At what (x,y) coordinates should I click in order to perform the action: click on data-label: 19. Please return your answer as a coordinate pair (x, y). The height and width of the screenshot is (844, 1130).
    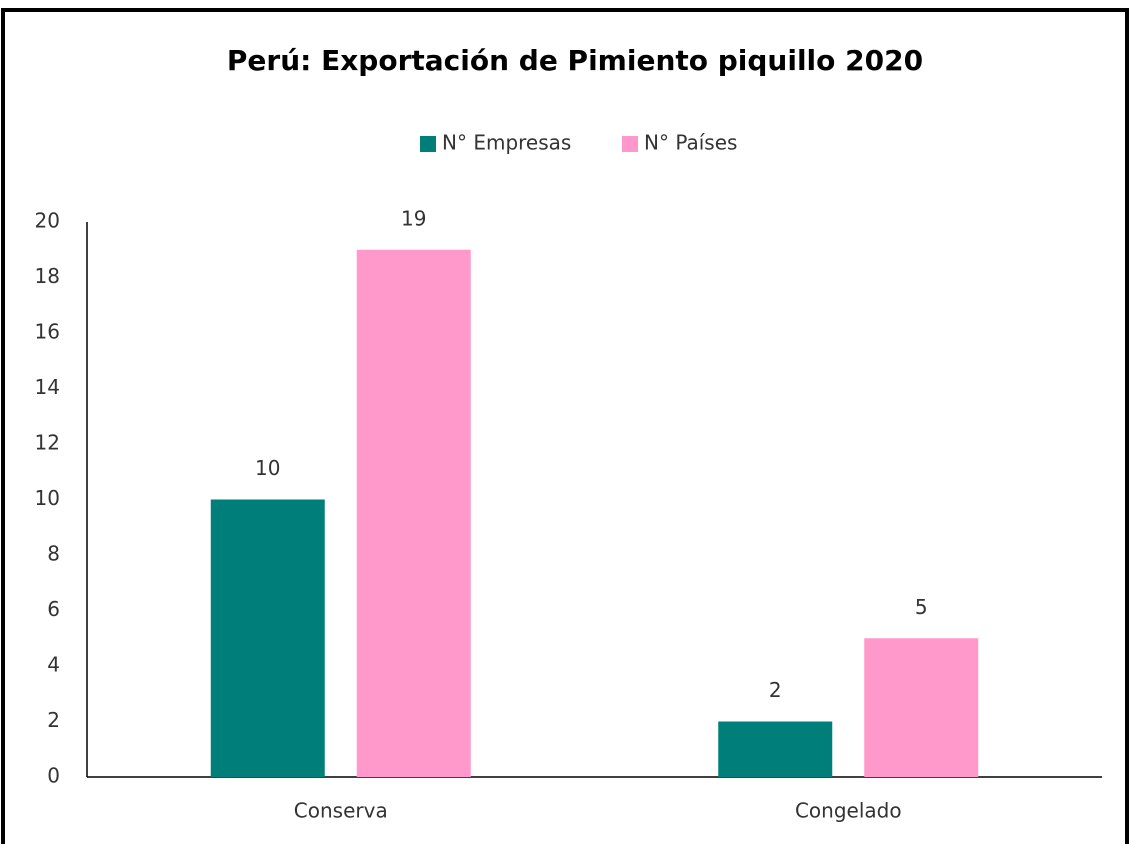
    Looking at the image, I should click on (413, 218).